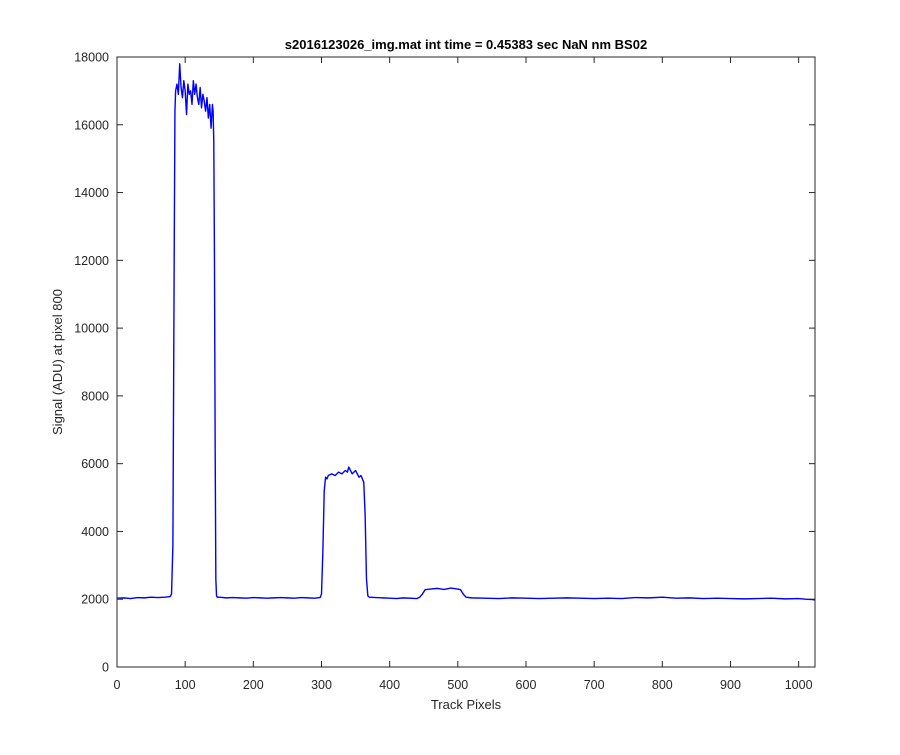  Describe the element at coordinates (466, 704) in the screenshot. I see `x-axis-label: Track Pixels` at that location.